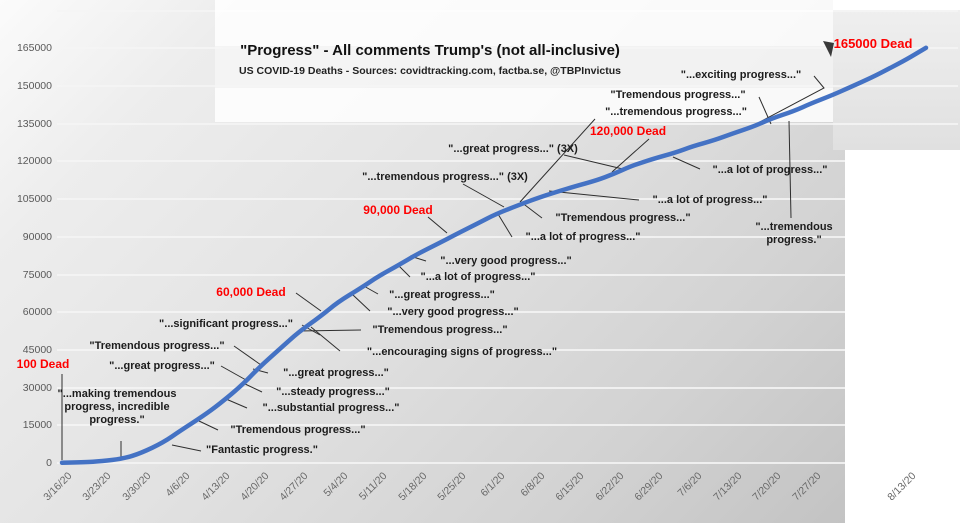 The height and width of the screenshot is (523, 960). What do you see at coordinates (398, 210) in the screenshot?
I see `annotation-milestone: 90,000 Dead` at bounding box center [398, 210].